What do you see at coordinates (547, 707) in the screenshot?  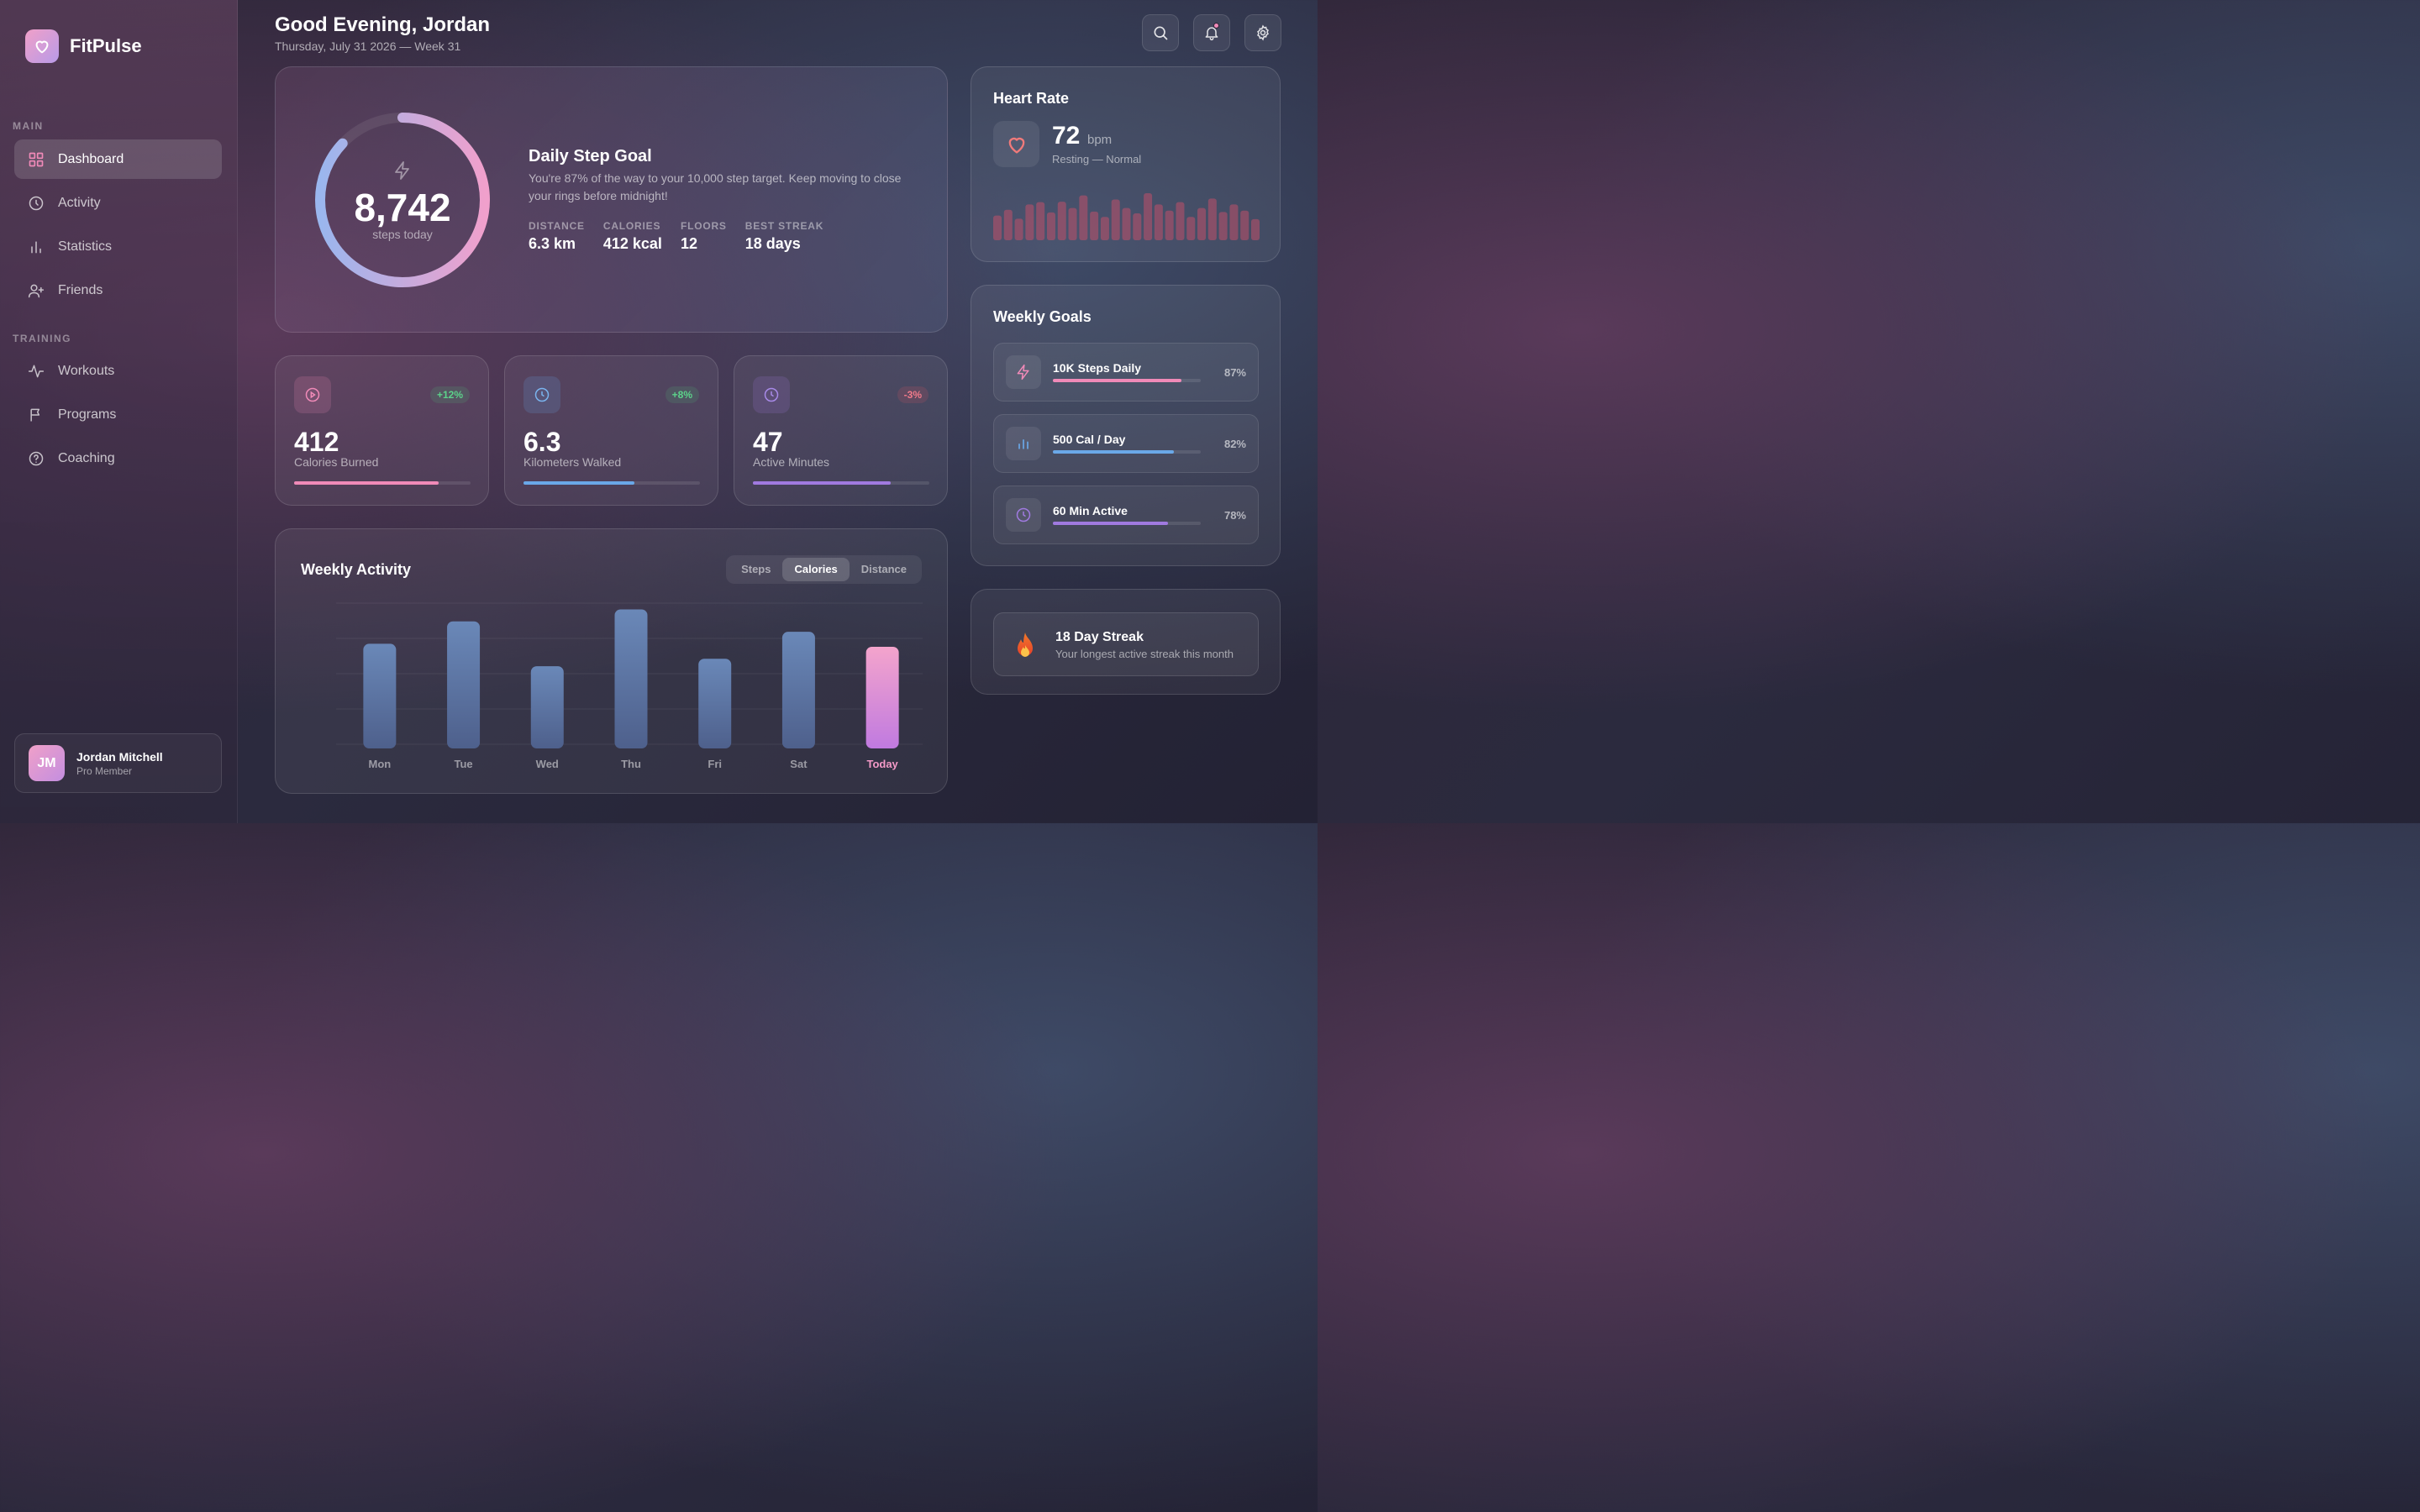 I see `chart-bar-wed` at bounding box center [547, 707].